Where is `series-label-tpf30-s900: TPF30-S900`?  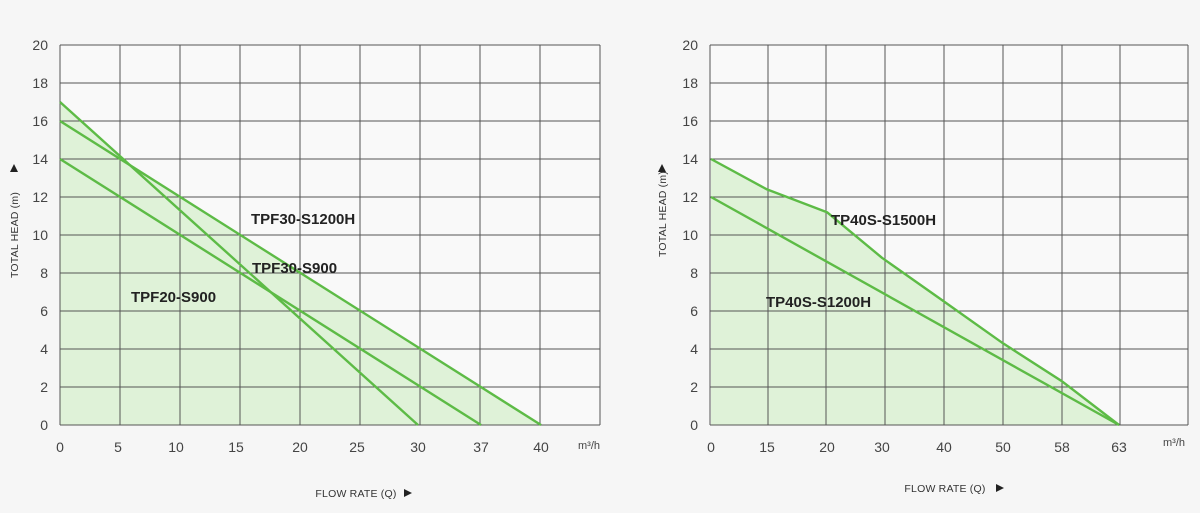
series-label-tpf30-s900: TPF30-S900 is located at coordinates (294, 268).